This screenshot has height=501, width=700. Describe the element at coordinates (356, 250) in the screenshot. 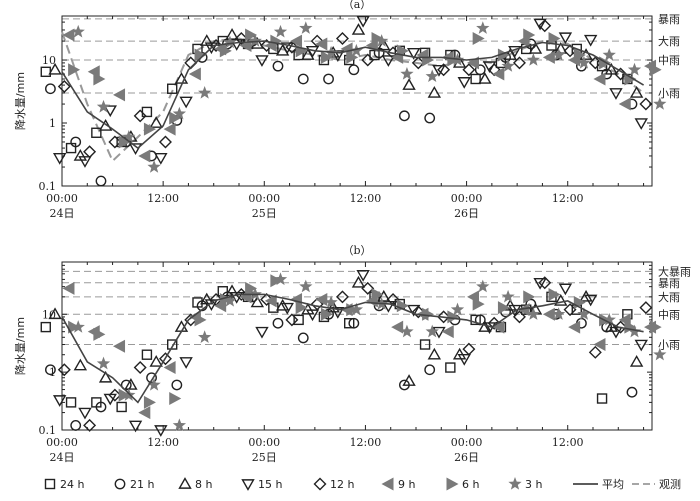

I see `panel-b-title: （b）` at that location.